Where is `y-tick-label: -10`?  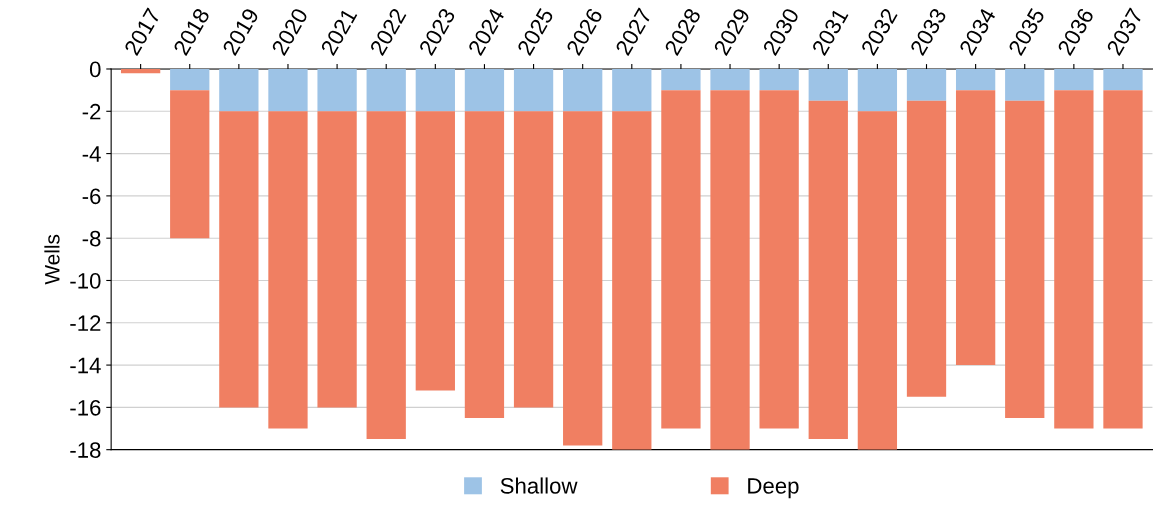
y-tick-label: -10 is located at coordinates (85, 281).